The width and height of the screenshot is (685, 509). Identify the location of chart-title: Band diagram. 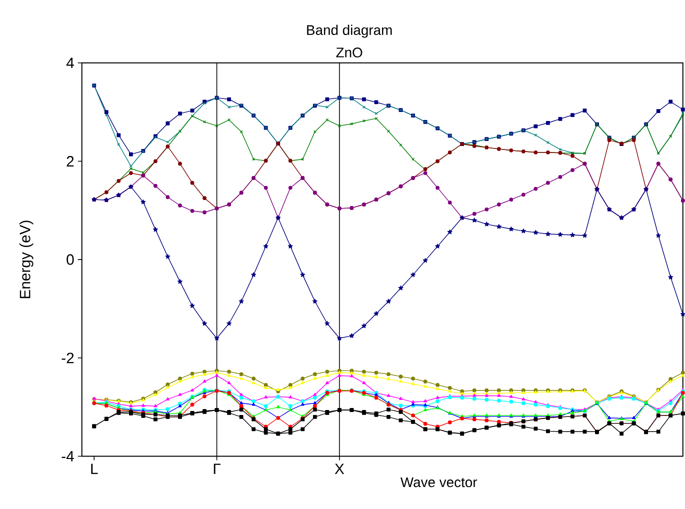
(349, 31).